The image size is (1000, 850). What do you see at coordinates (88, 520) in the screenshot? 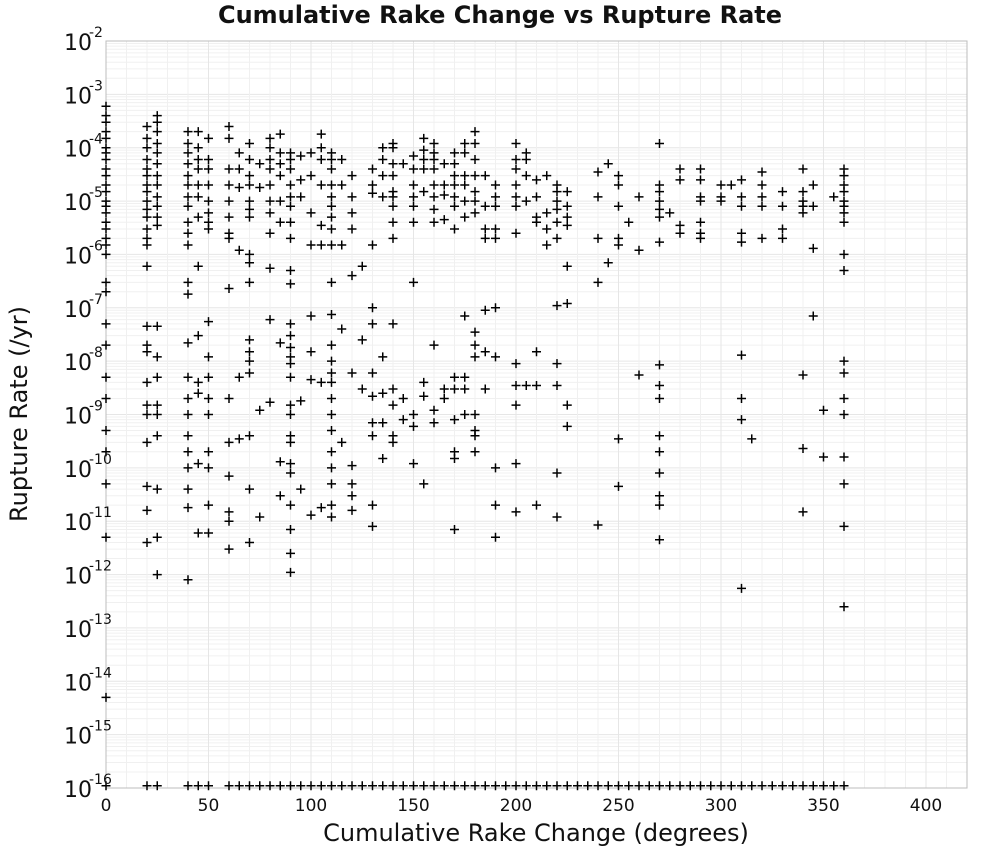
I see `y-tick-label: 10-11` at bounding box center [88, 520].